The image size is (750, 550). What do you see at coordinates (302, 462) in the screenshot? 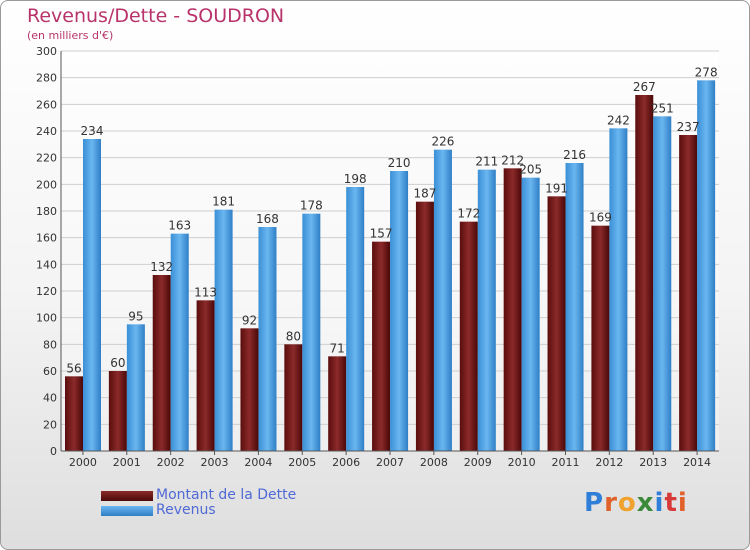
I see `x-tick-label: 2005` at bounding box center [302, 462].